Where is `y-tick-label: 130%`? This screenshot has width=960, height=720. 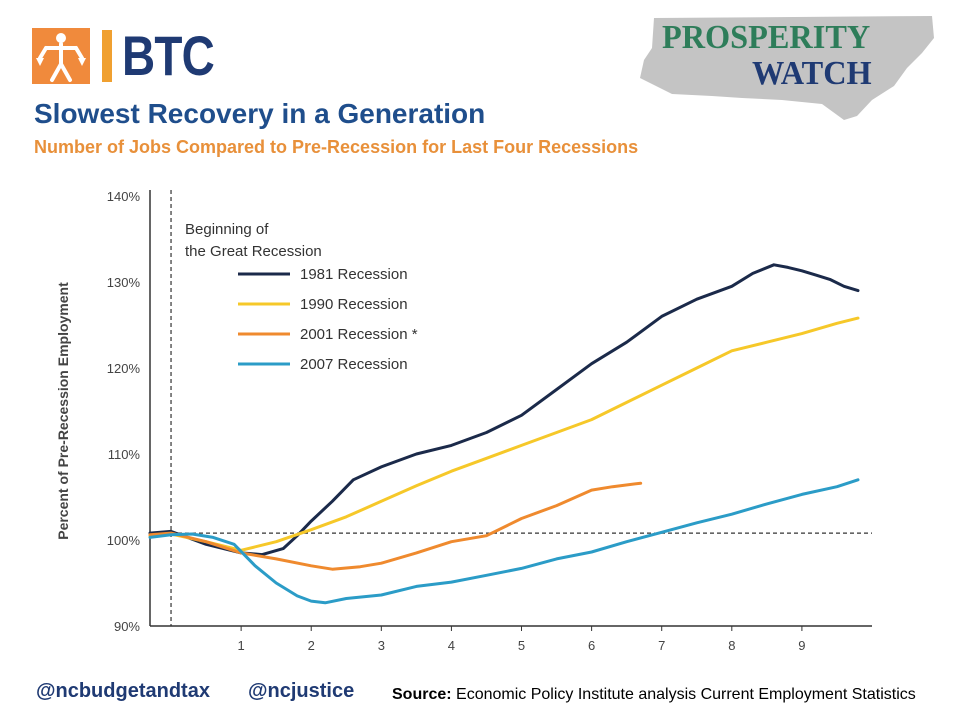 y-tick-label: 130% is located at coordinates (124, 282).